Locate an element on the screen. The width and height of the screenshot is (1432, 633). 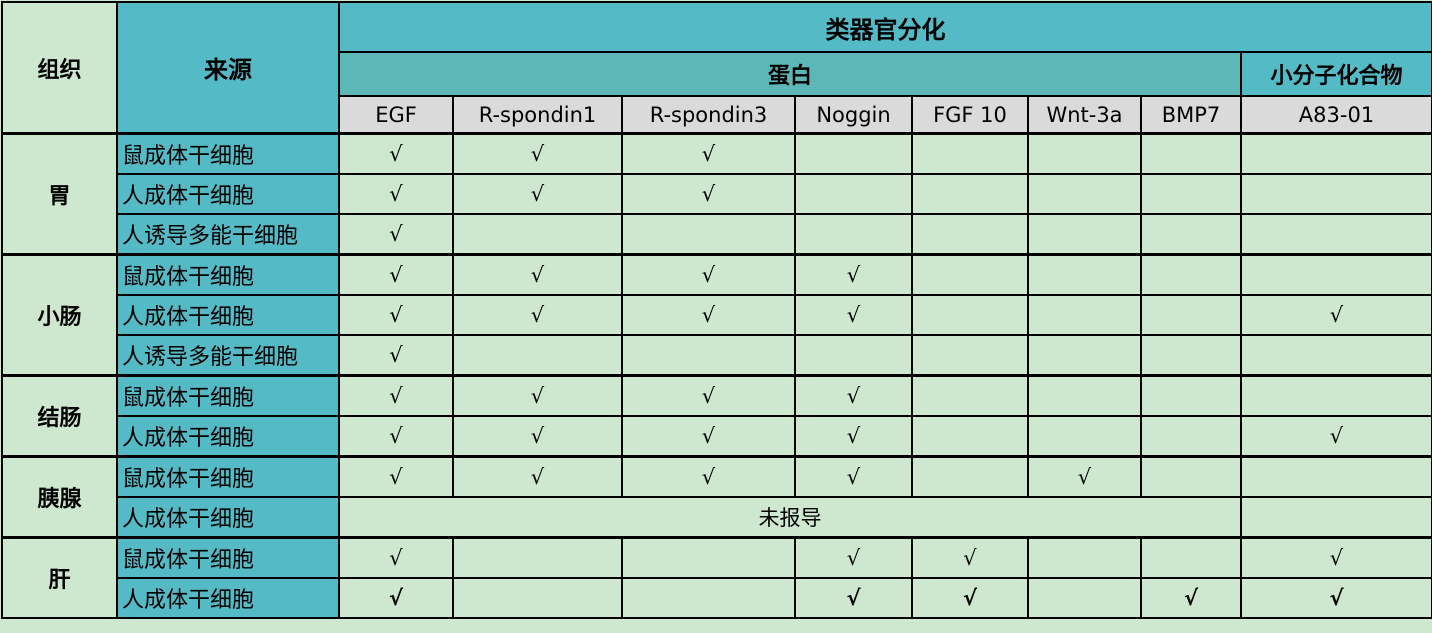
column-header: EGF is located at coordinates (396, 115).